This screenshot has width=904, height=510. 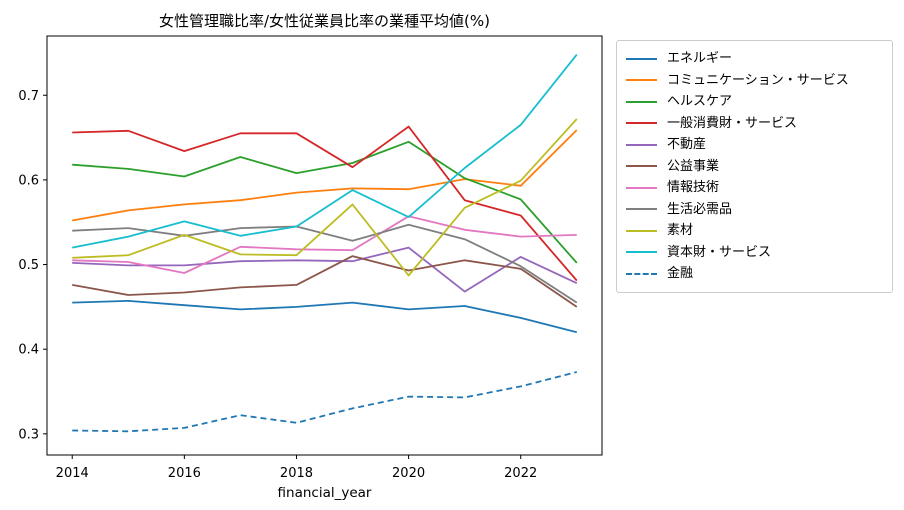 What do you see at coordinates (755, 210) in the screenshot?
I see `legend-item-7: 生活必需品` at bounding box center [755, 210].